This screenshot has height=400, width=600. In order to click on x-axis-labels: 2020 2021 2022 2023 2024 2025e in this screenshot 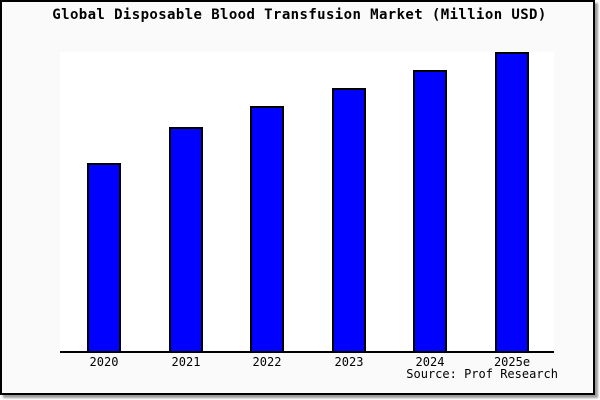, I will do `click(301, 363)`.